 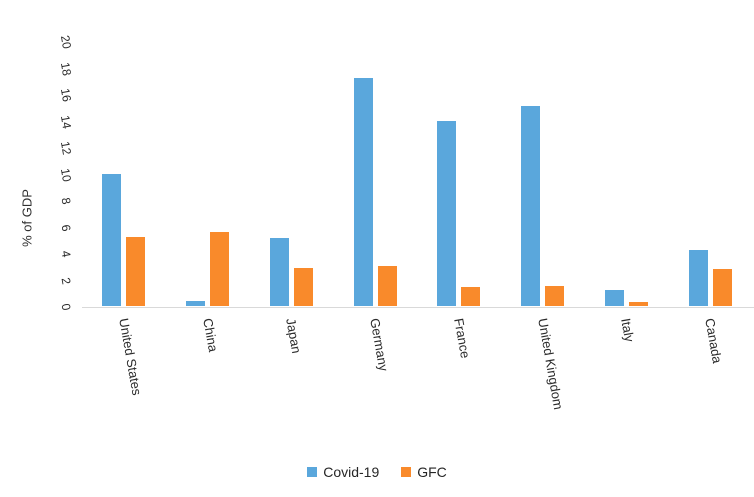 I want to click on x-cell-canada: Canada, so click(x=710, y=384).